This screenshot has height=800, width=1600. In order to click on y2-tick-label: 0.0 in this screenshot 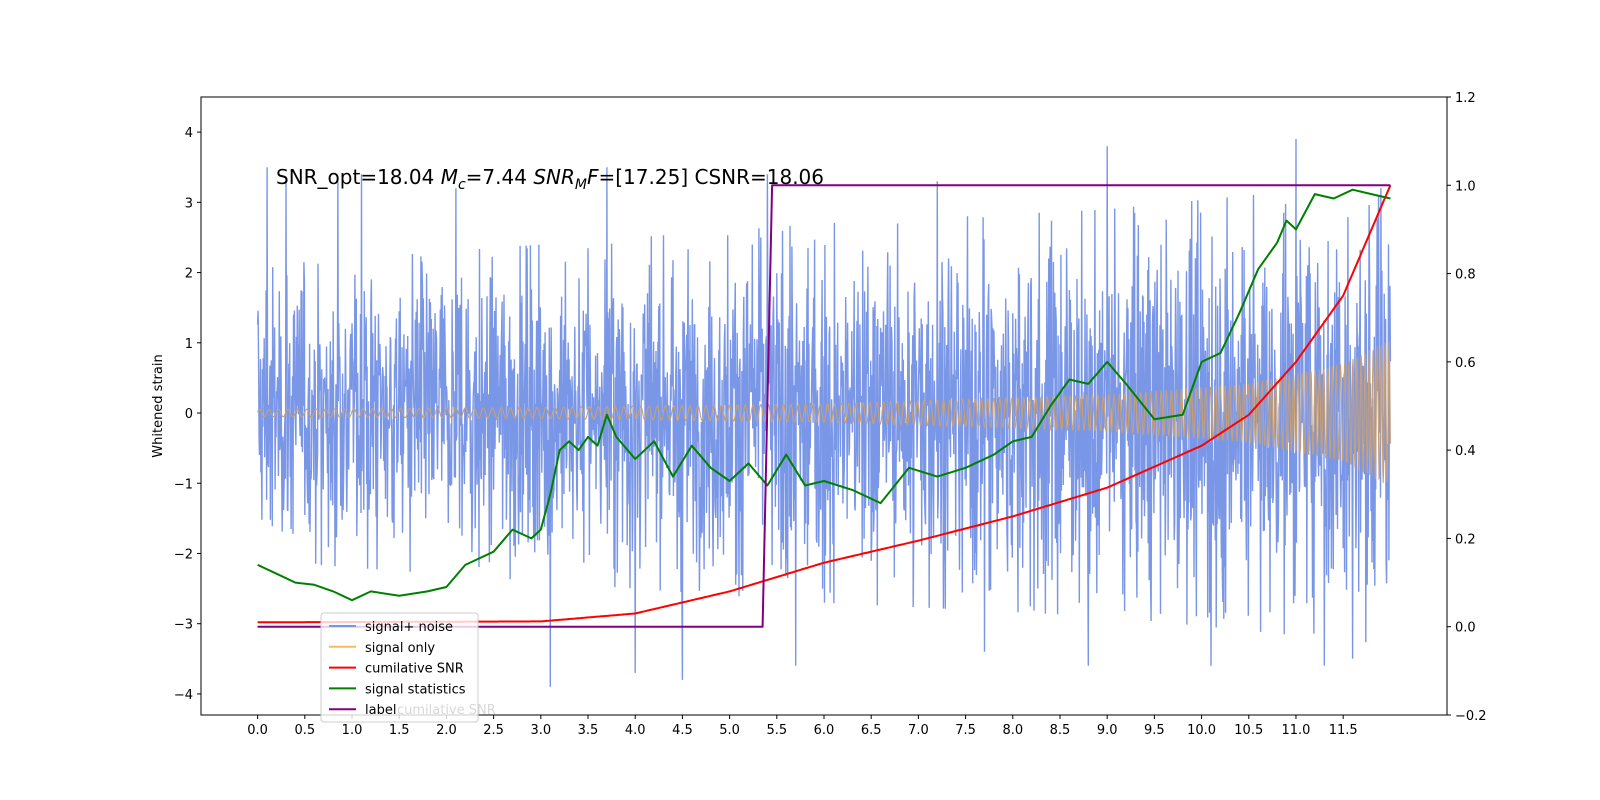, I will do `click(1465, 628)`.